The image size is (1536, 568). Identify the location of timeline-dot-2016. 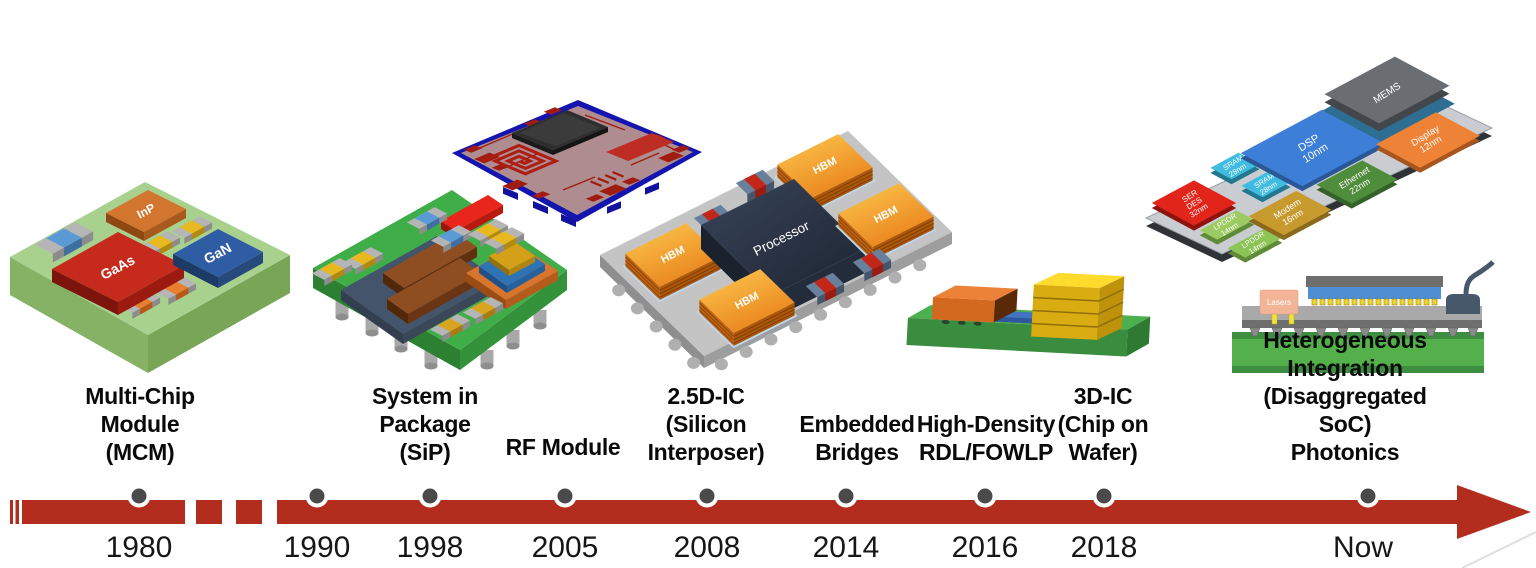
(985, 496).